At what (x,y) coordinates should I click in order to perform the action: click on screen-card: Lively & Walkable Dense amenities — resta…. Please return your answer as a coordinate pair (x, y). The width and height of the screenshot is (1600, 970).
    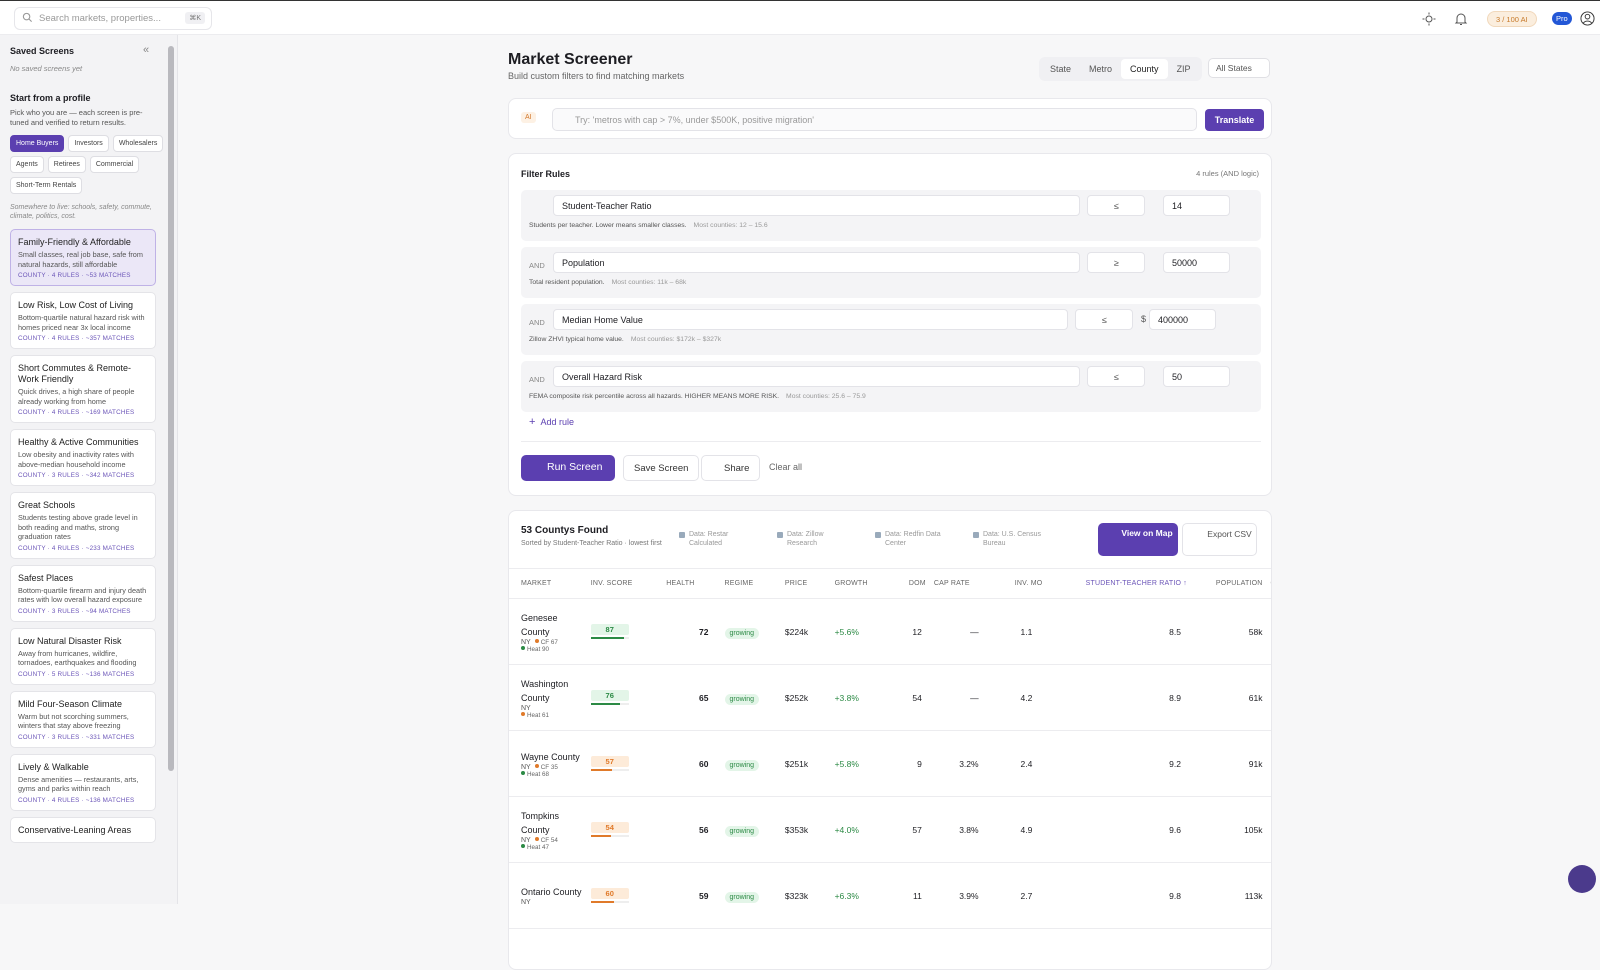
    Looking at the image, I should click on (83, 782).